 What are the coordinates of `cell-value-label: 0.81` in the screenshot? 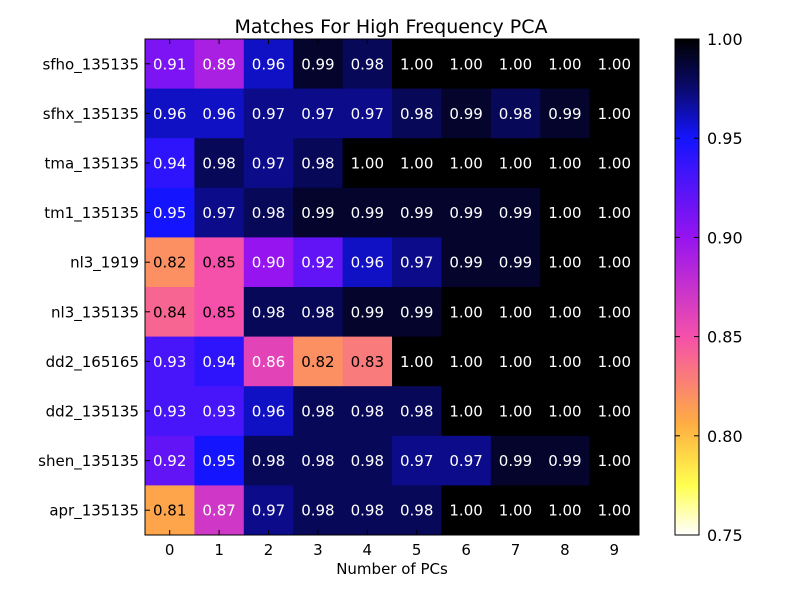 It's located at (169, 511).